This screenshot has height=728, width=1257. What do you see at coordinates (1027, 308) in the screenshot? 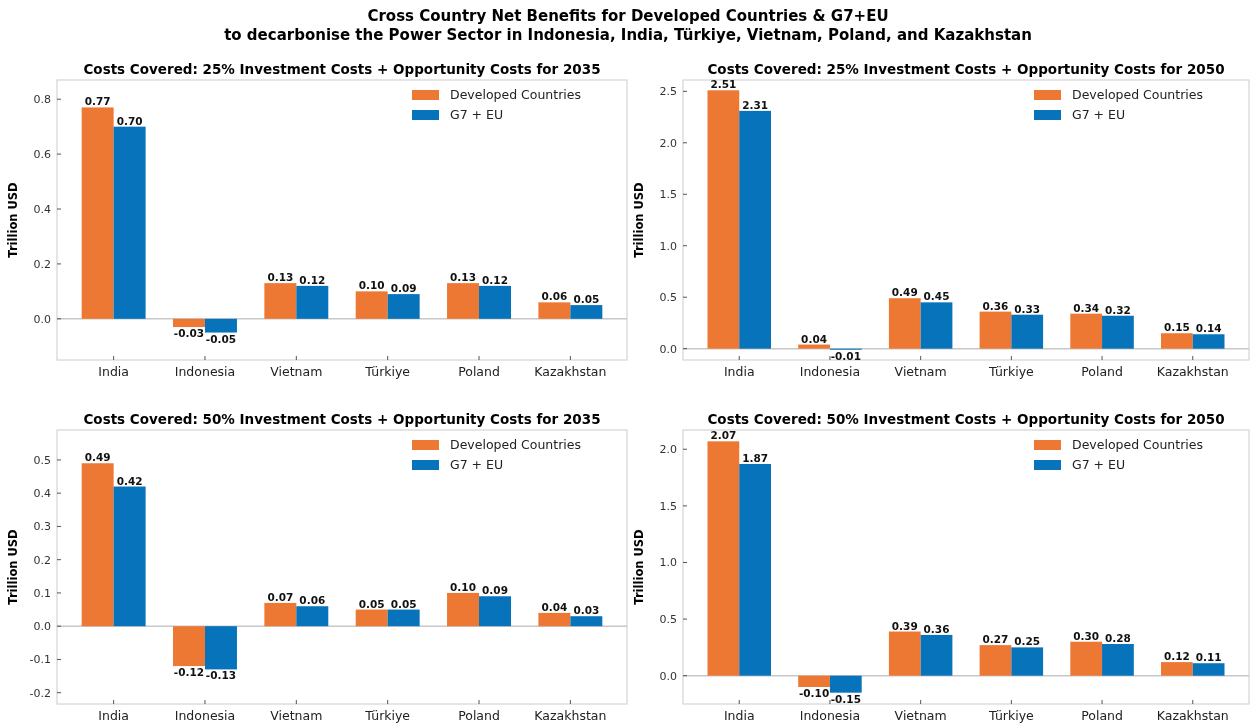
I see `data-label: 0.33` at bounding box center [1027, 308].